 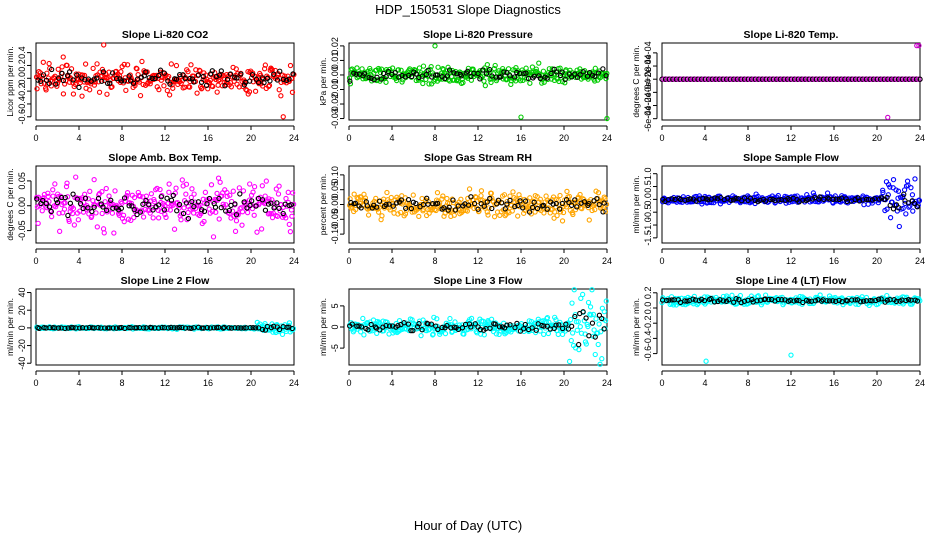 I want to click on y-tick-label: 0.0, so click(x=22, y=78).